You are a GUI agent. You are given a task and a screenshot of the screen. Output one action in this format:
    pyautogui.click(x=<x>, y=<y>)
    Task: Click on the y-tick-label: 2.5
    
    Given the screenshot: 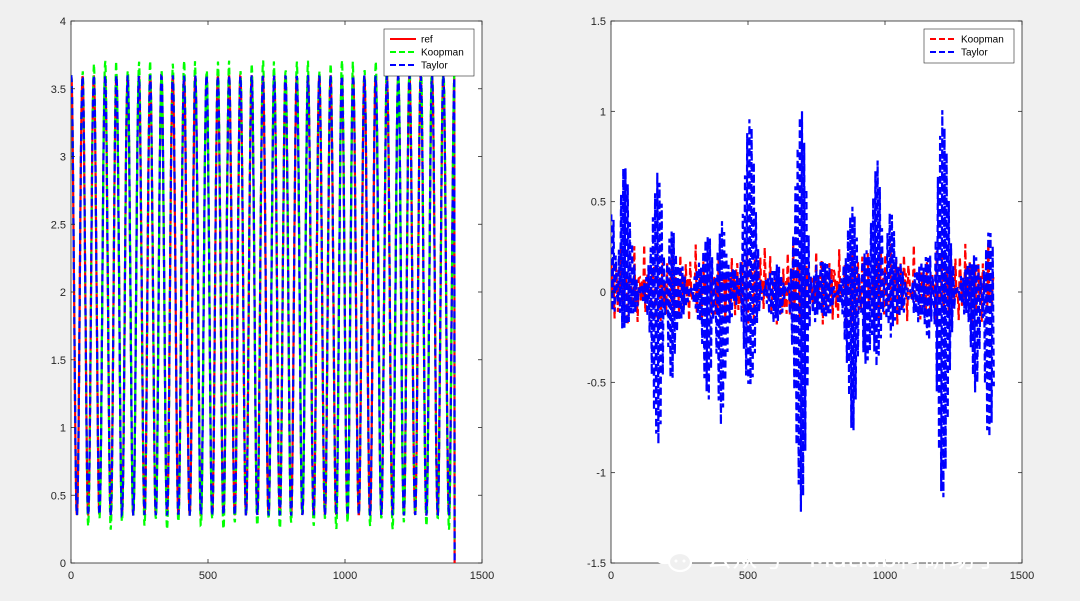 What is the action you would take?
    pyautogui.click(x=58, y=225)
    